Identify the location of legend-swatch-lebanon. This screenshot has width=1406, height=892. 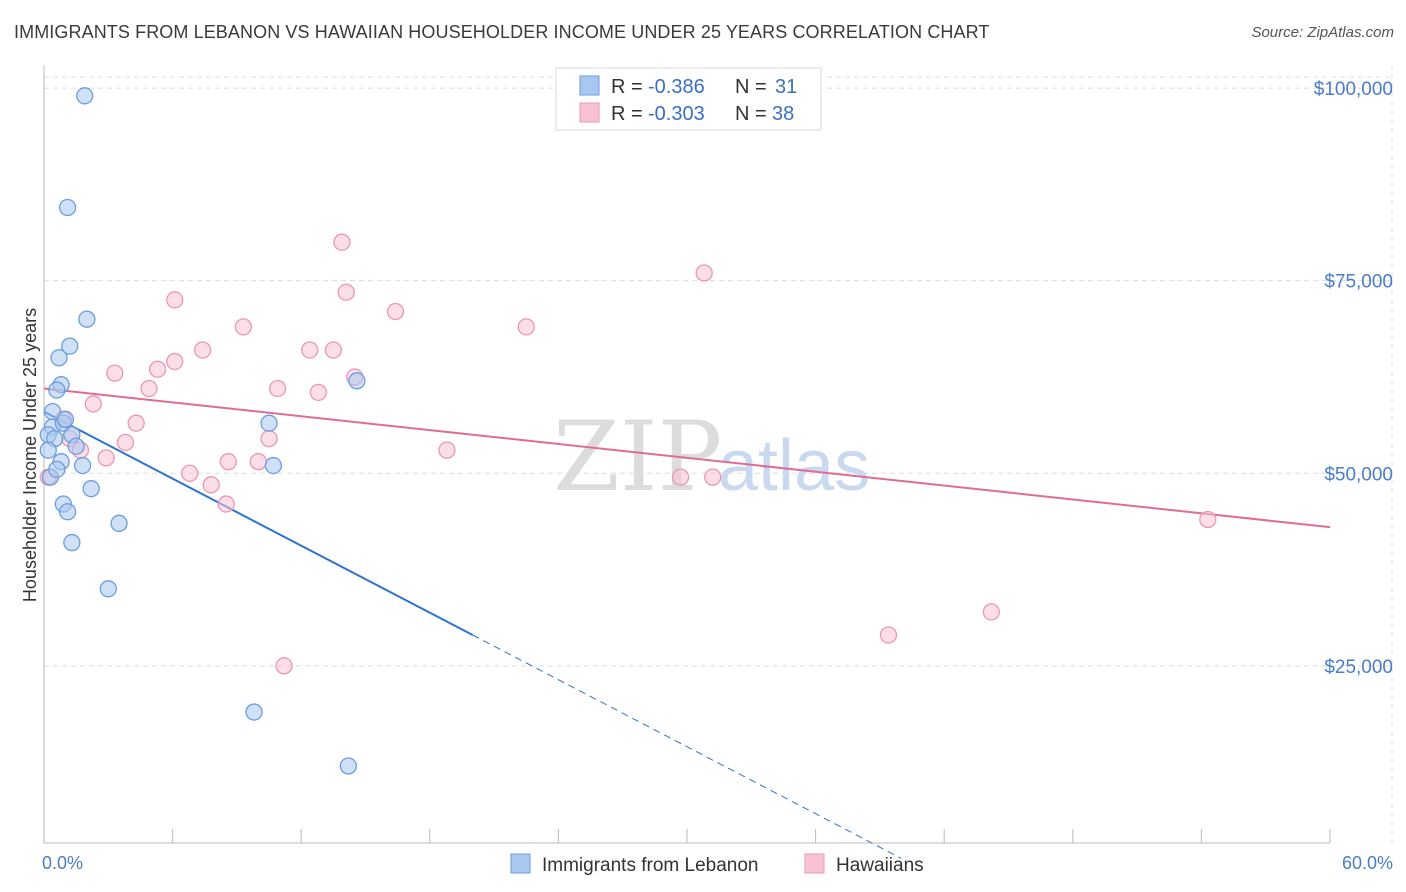
(589, 85).